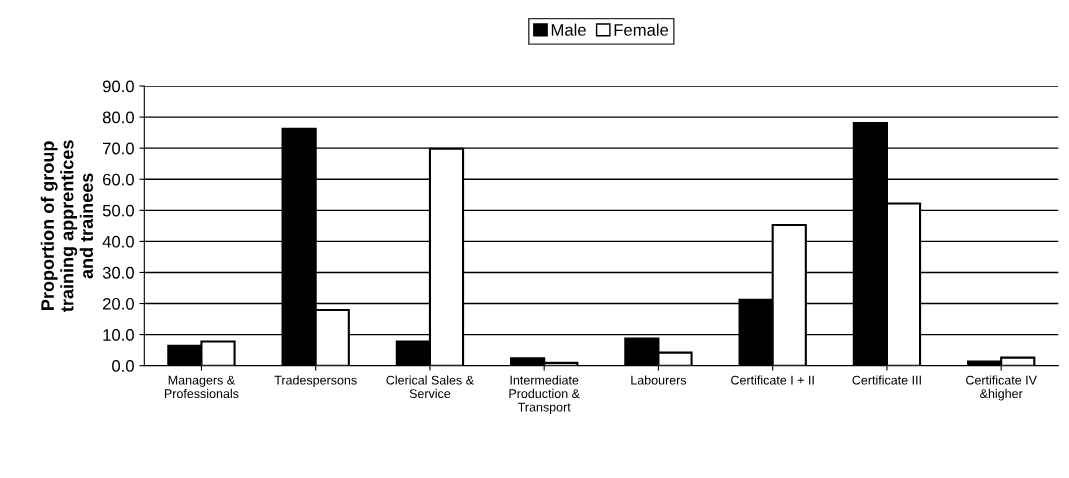  What do you see at coordinates (123, 366) in the screenshot?
I see `y-tick-label: 0.0` at bounding box center [123, 366].